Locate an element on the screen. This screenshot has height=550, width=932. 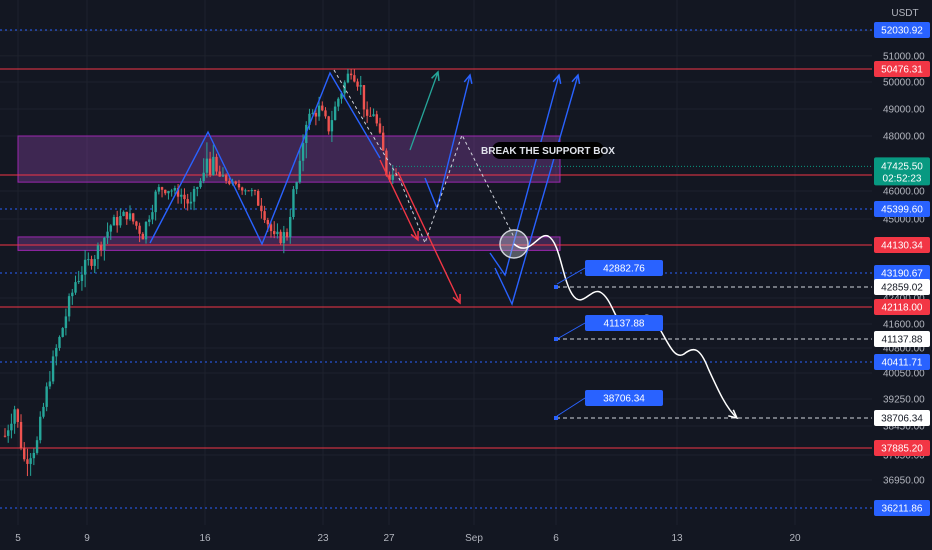
target-callout-label: 41137.88 is located at coordinates (624, 324).